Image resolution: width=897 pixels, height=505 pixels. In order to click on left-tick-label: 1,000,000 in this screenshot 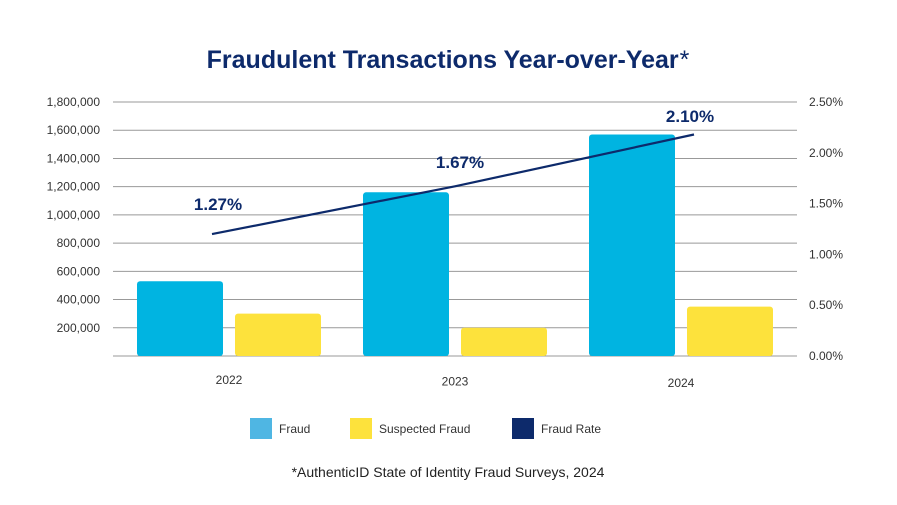, I will do `click(74, 215)`.